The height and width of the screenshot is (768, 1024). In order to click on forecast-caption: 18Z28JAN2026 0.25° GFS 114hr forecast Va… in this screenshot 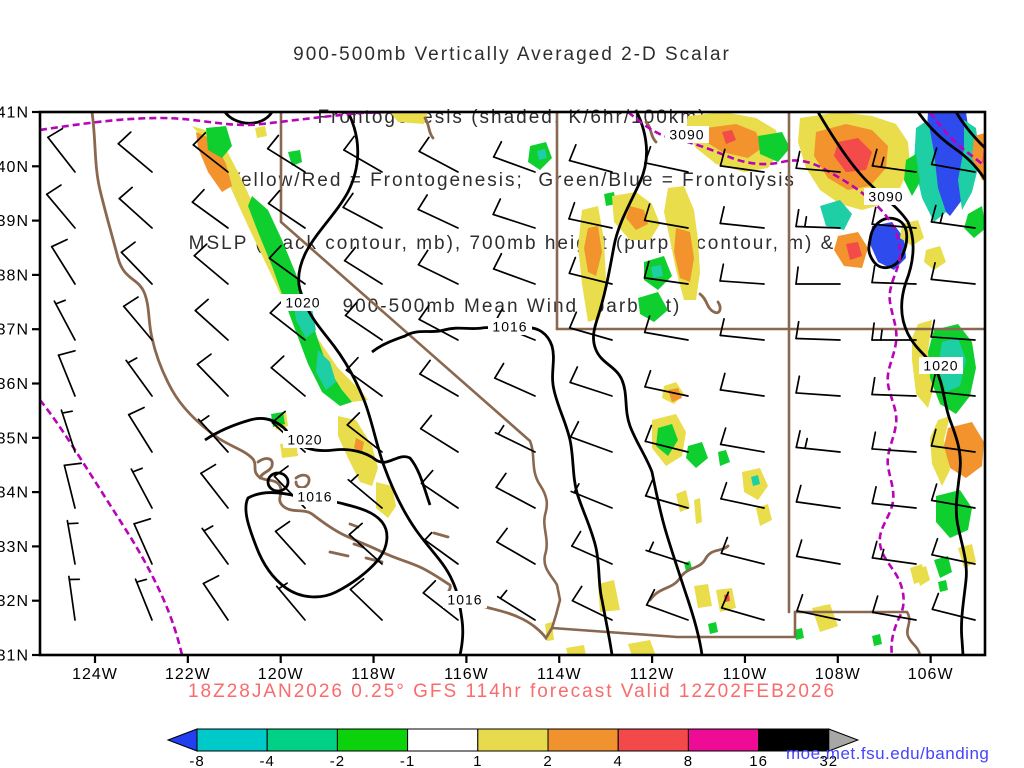, I will do `click(512, 691)`.